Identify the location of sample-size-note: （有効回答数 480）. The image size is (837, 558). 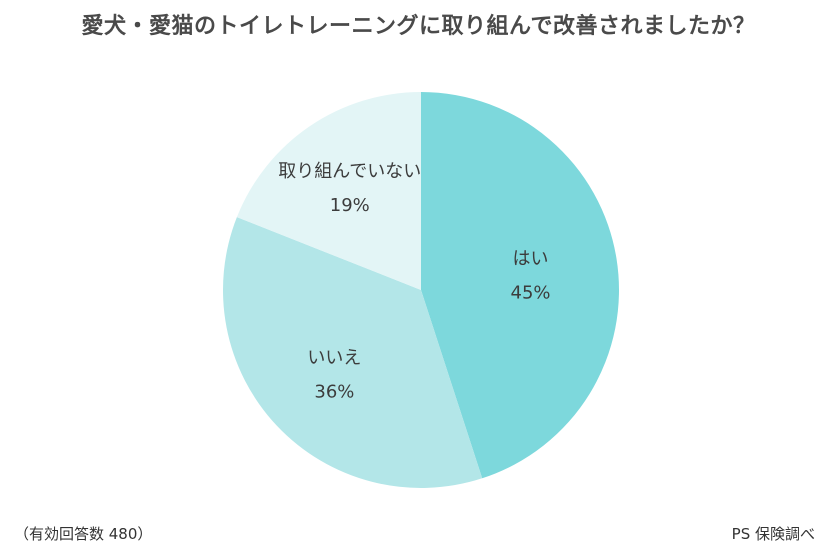
(83, 534).